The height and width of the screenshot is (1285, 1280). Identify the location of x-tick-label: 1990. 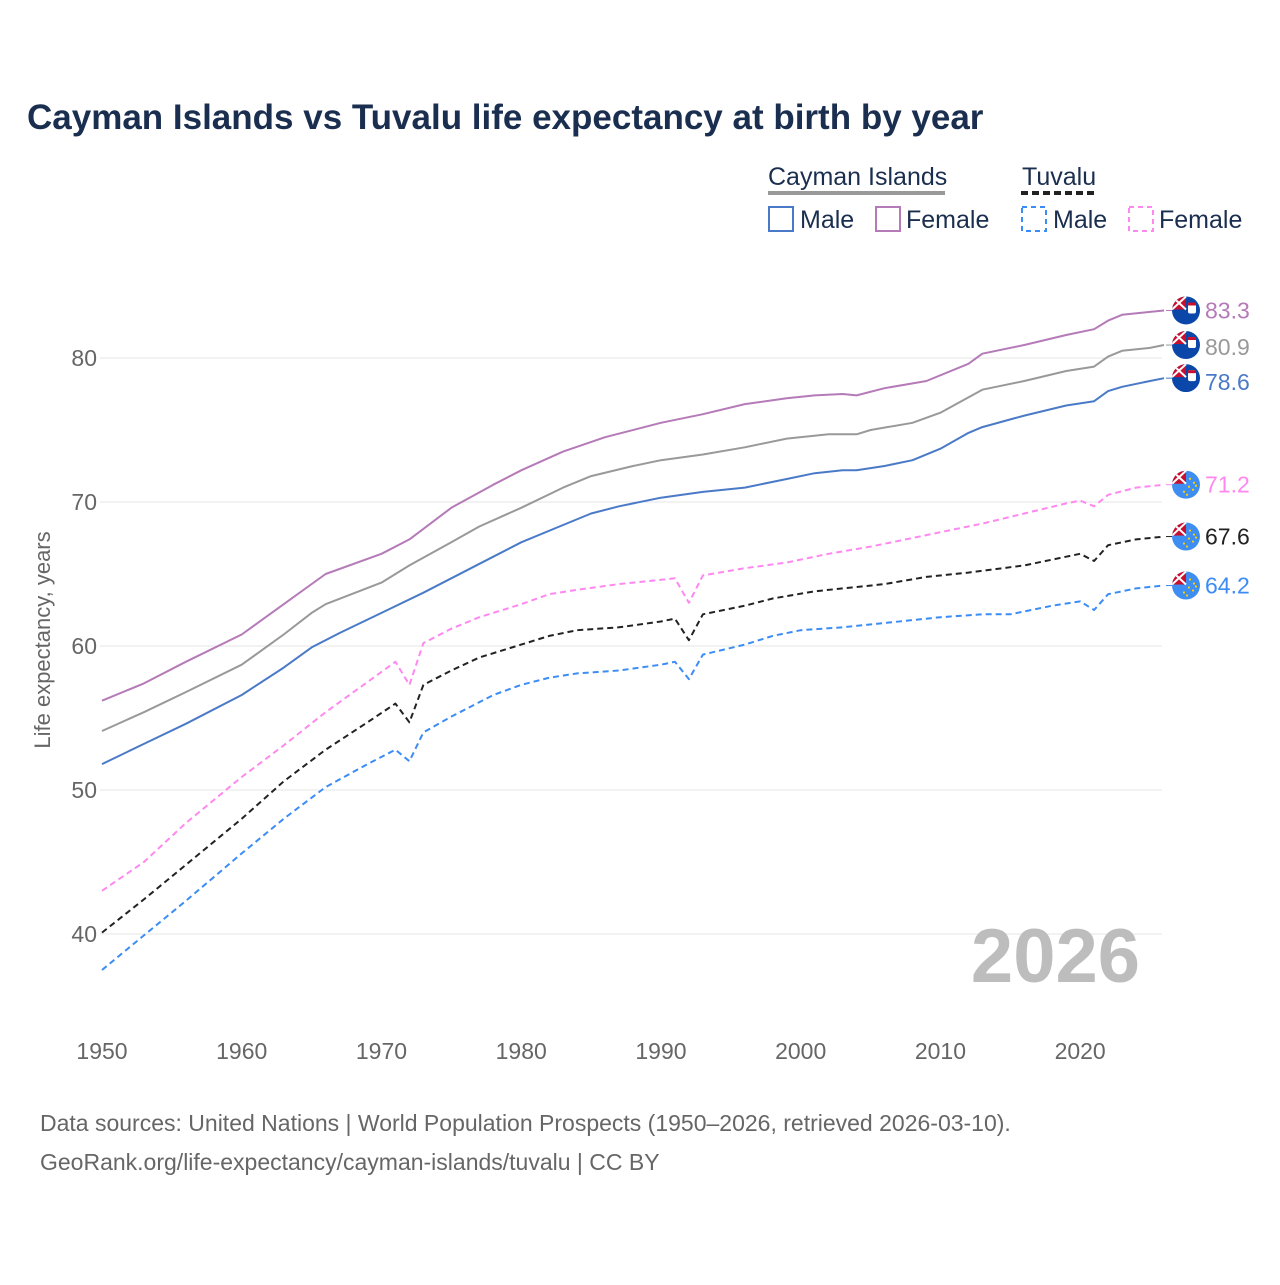
(660, 1051).